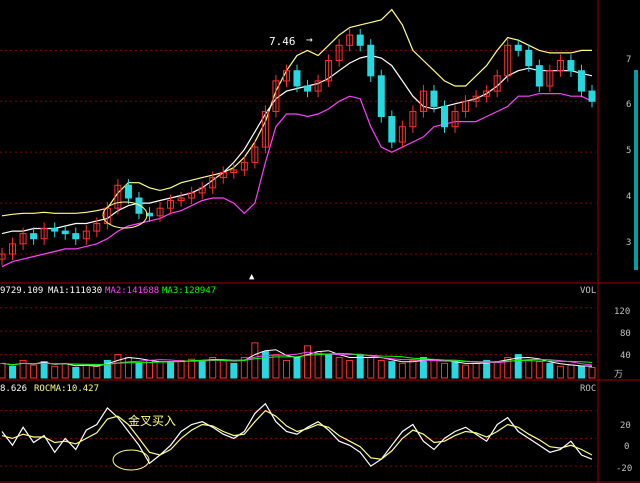  I want to click on golden-cross-annotation: 金叉买入, so click(152, 421).